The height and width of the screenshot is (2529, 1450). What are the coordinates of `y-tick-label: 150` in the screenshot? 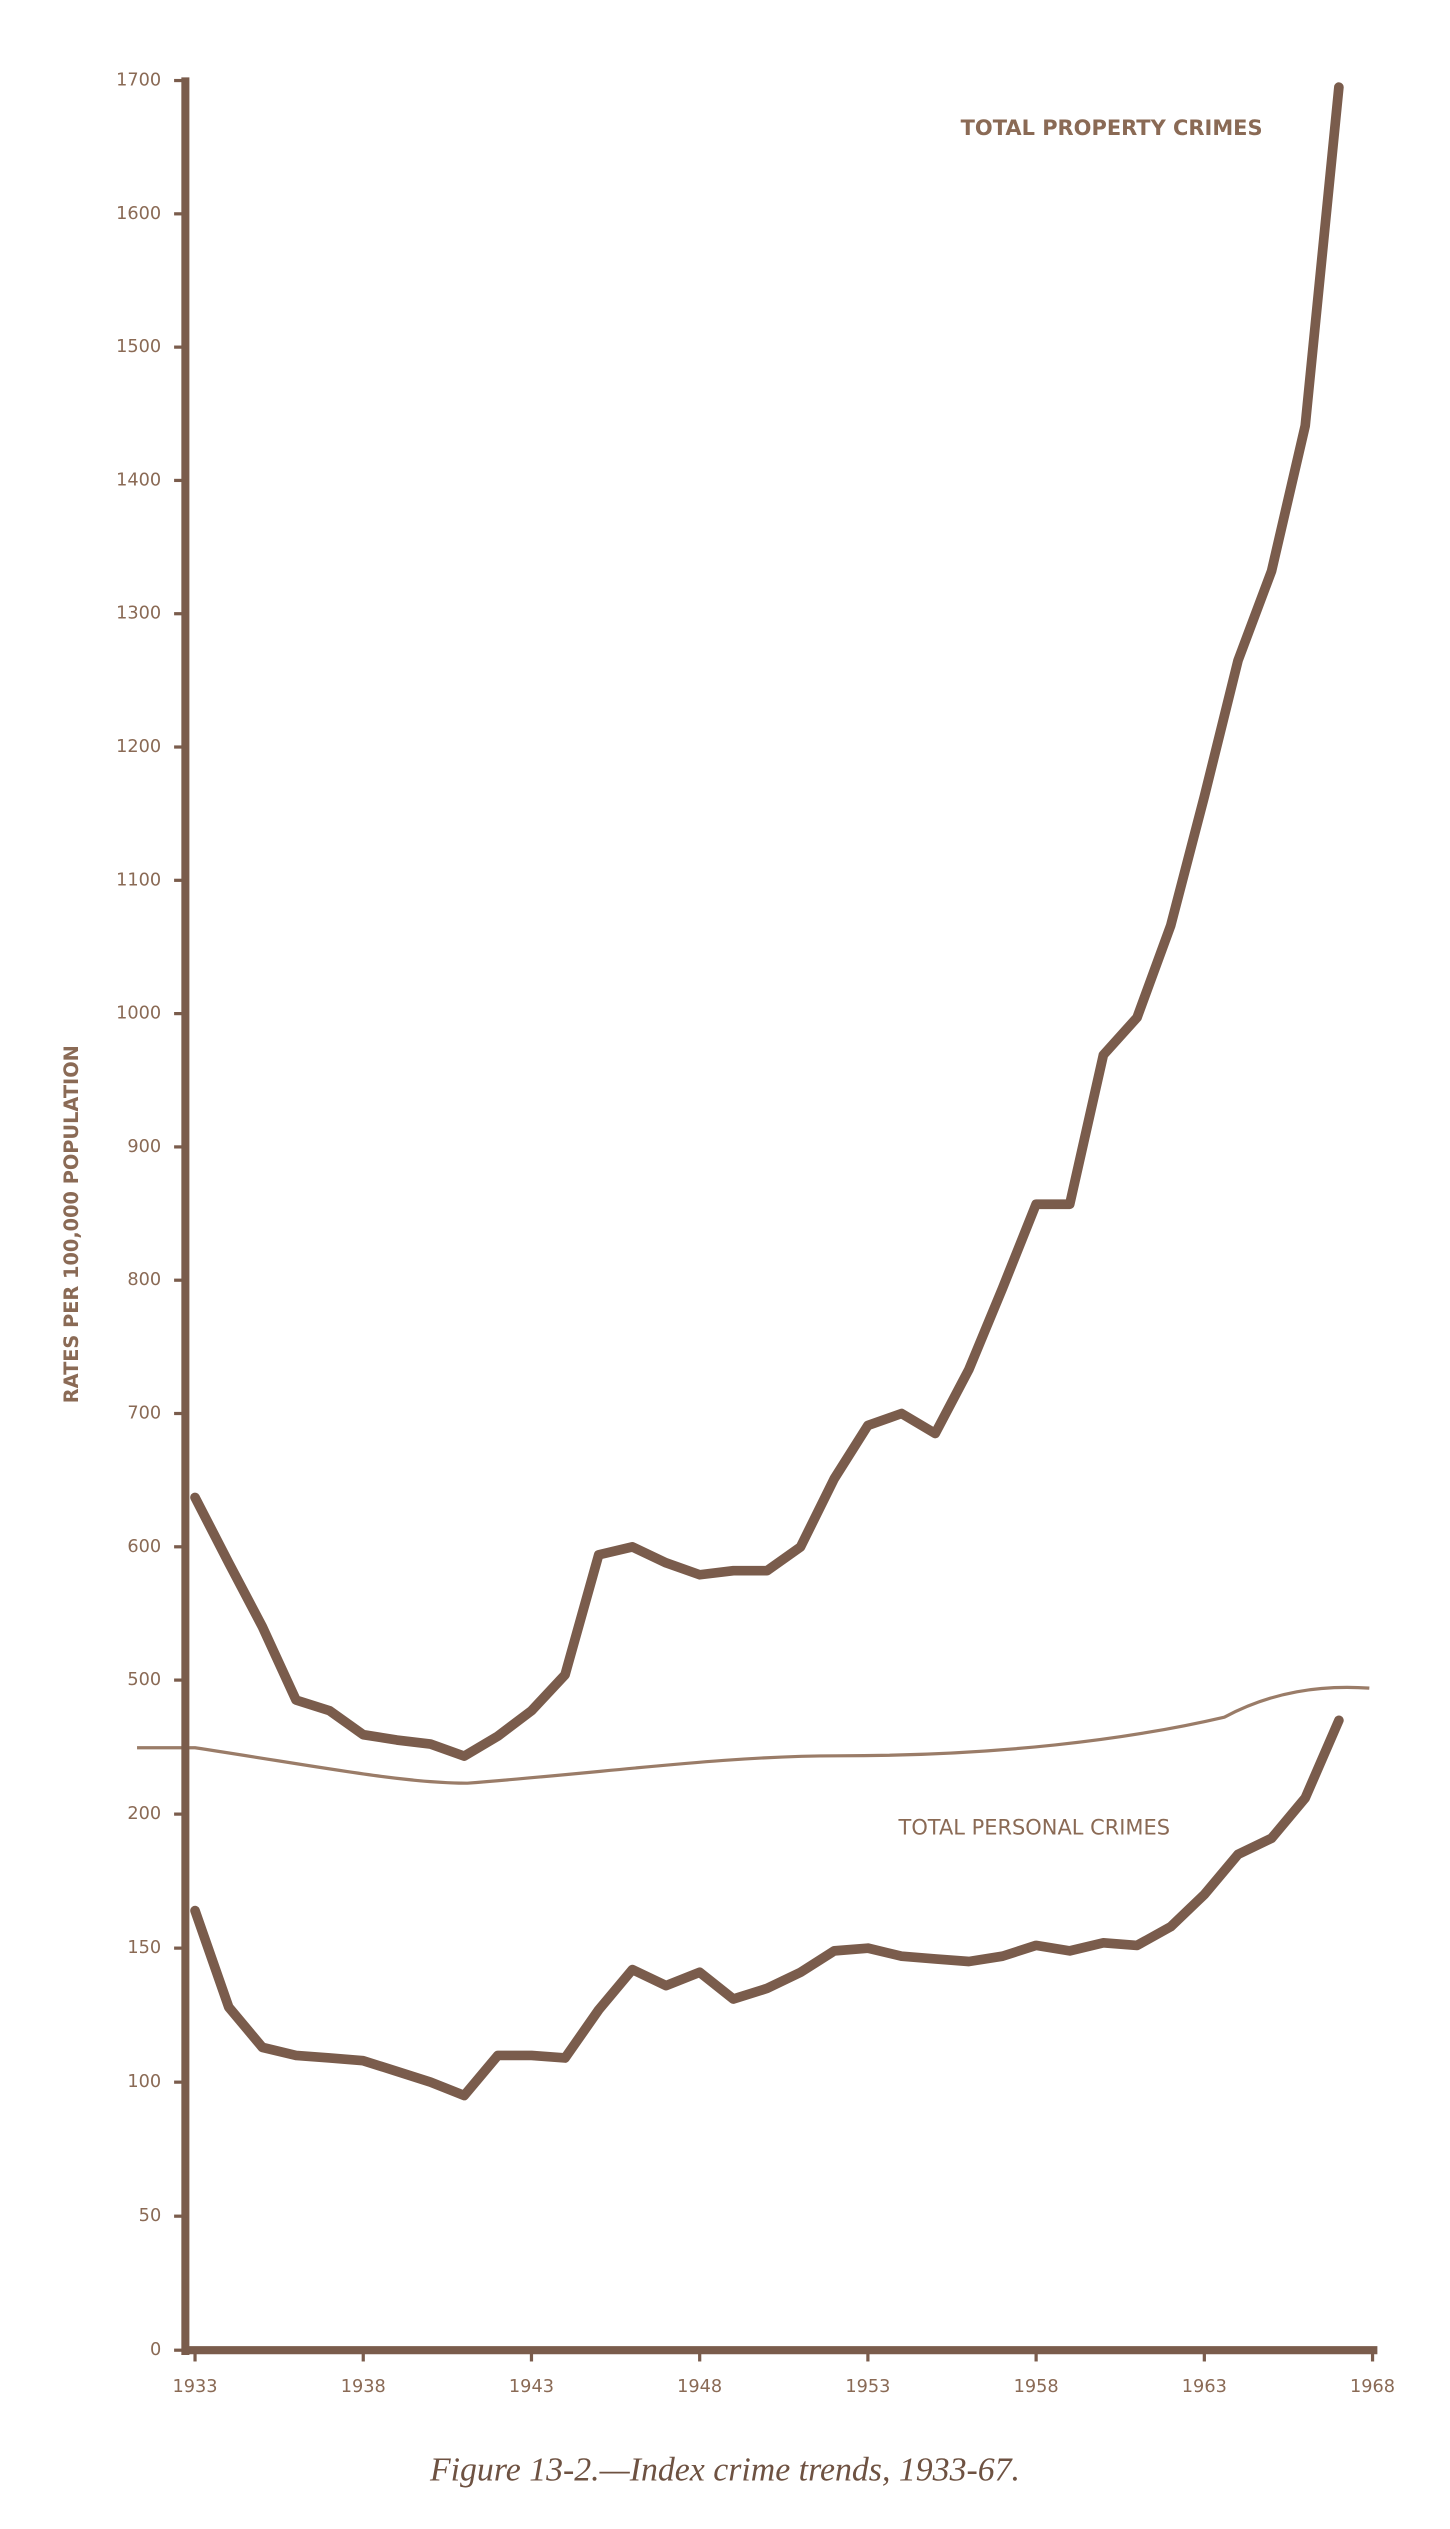 It's located at (144, 1948).